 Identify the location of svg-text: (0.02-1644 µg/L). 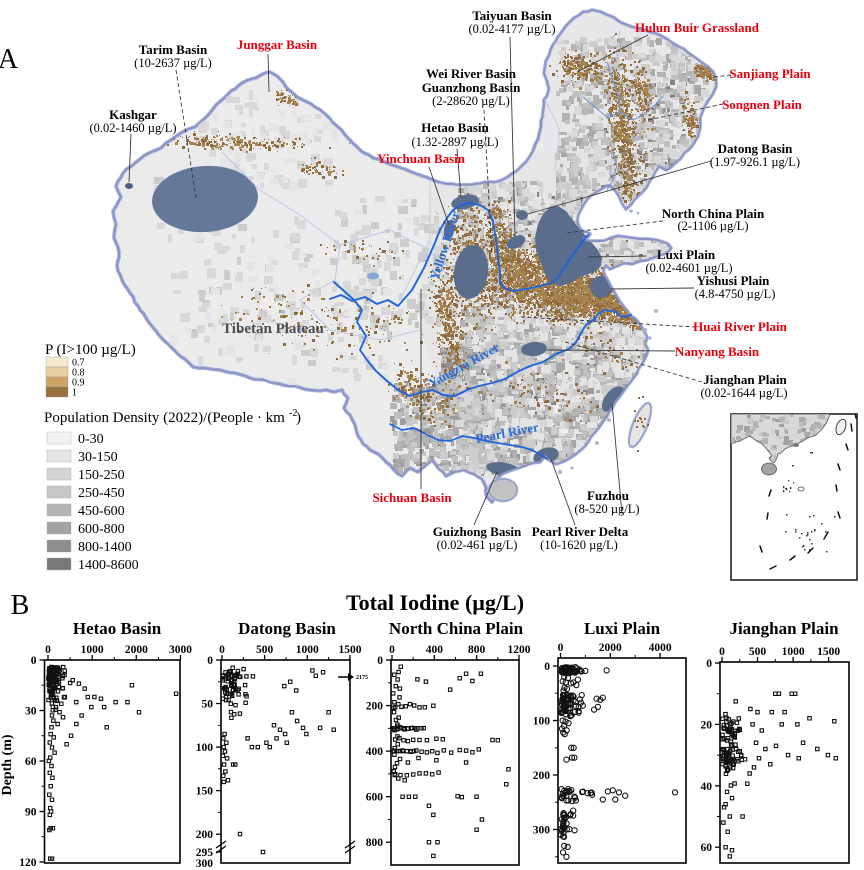
(743, 393).